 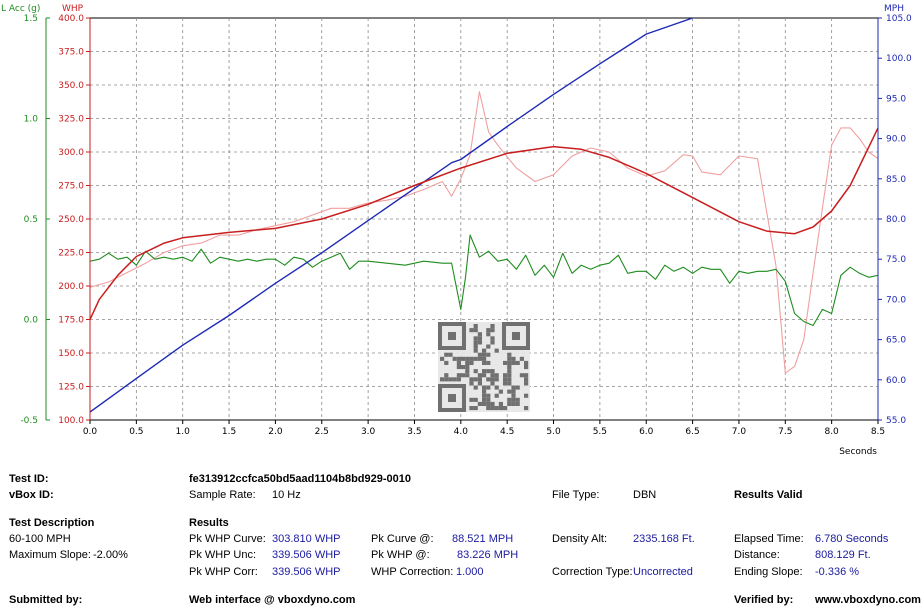 I want to click on x-tick-label: 0.0, so click(x=90, y=432).